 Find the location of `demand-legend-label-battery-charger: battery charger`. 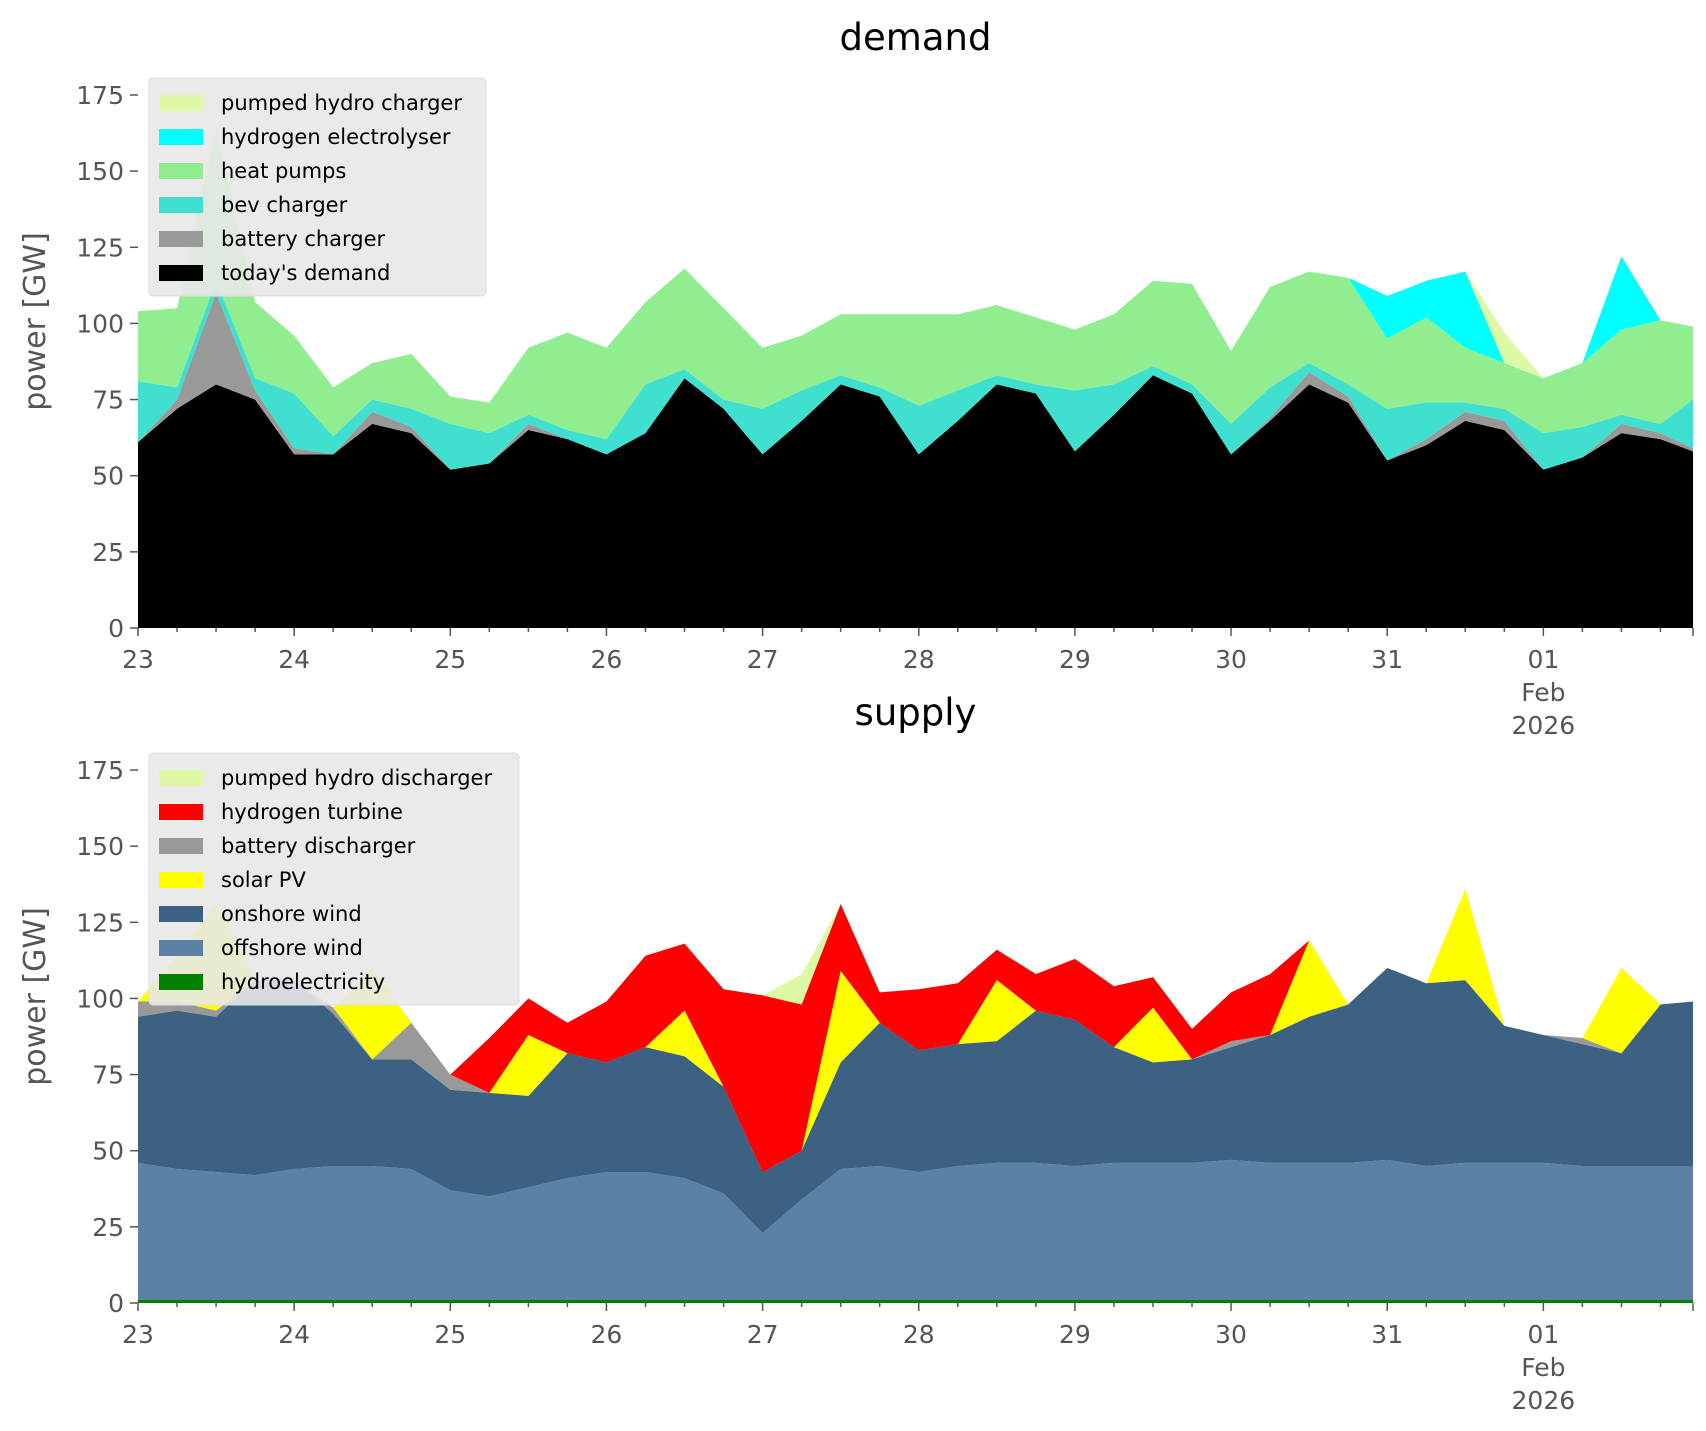

demand-legend-label-battery-charger: battery charger is located at coordinates (303, 239).